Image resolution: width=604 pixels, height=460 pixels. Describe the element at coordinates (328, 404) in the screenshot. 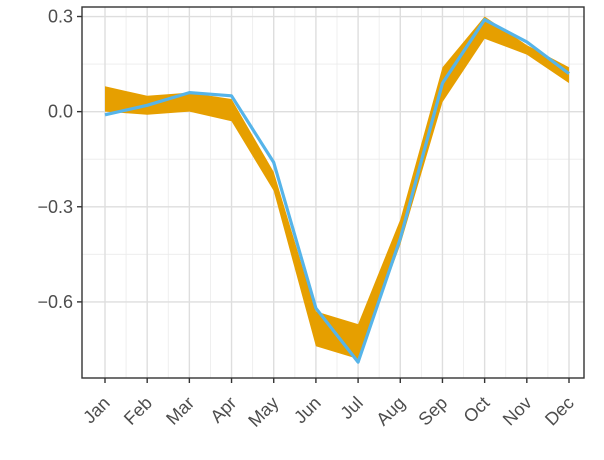

I see `x-axis: Jan Feb Mar Apr May Jun Jul Aug Sep Oct Nov Dec` at that location.